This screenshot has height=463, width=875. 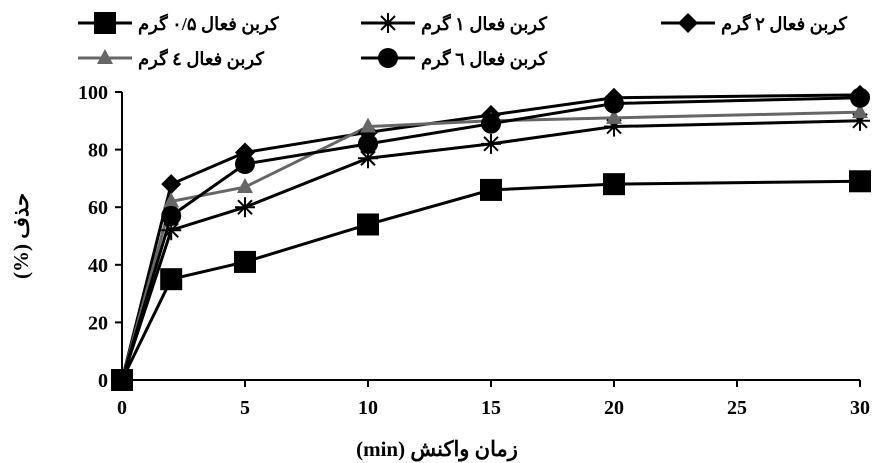 I want to click on y-tick-label: 40, so click(x=98, y=266).